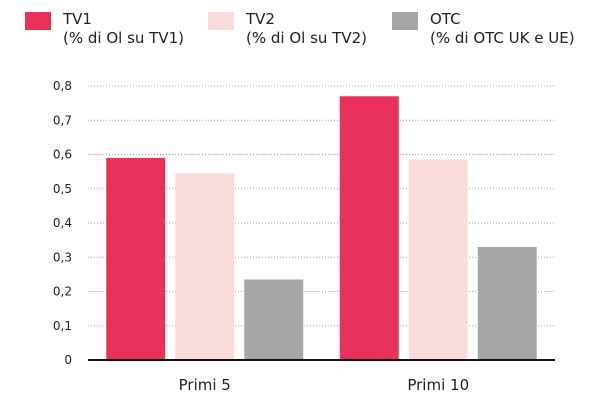  Describe the element at coordinates (77, 19) in the screenshot. I see `legend-label-tv1: TV1` at that location.